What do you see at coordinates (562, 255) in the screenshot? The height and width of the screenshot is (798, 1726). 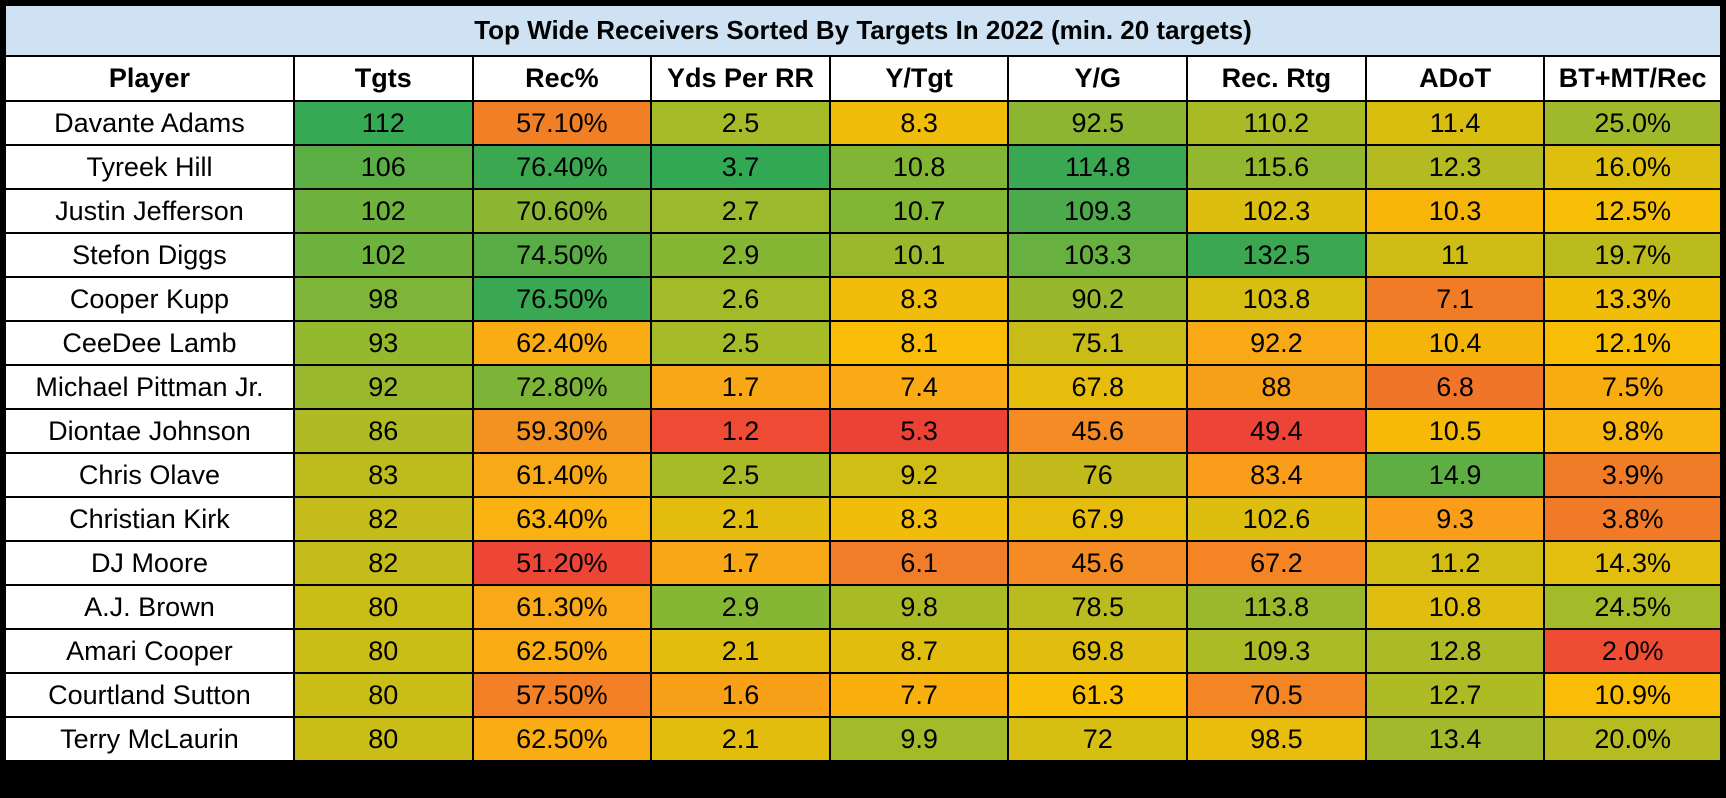 I see `stat-cell-rec-pct: 74.50%` at bounding box center [562, 255].